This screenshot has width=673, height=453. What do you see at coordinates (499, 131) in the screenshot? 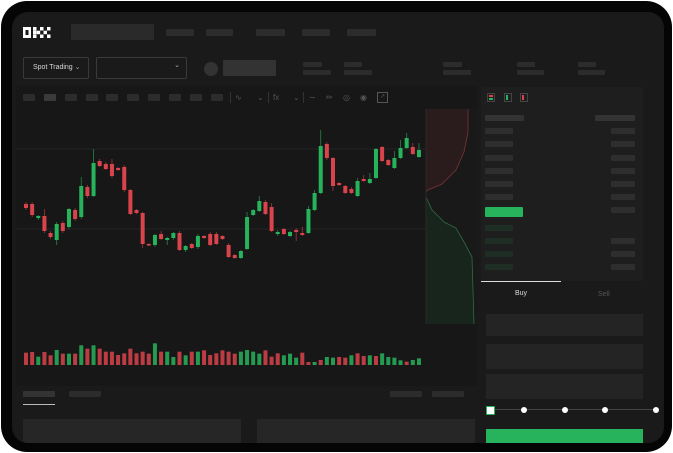
I see `ask-price` at bounding box center [499, 131].